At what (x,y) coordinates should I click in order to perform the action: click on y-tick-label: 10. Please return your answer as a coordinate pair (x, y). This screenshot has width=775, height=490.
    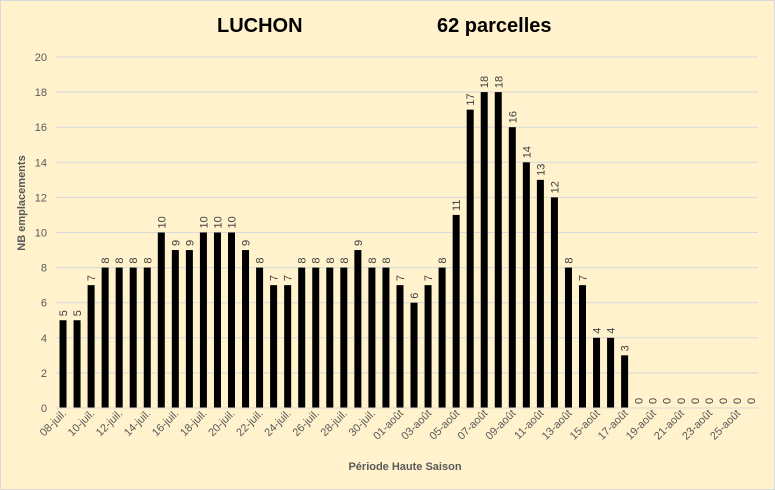
    Looking at the image, I should click on (41, 234).